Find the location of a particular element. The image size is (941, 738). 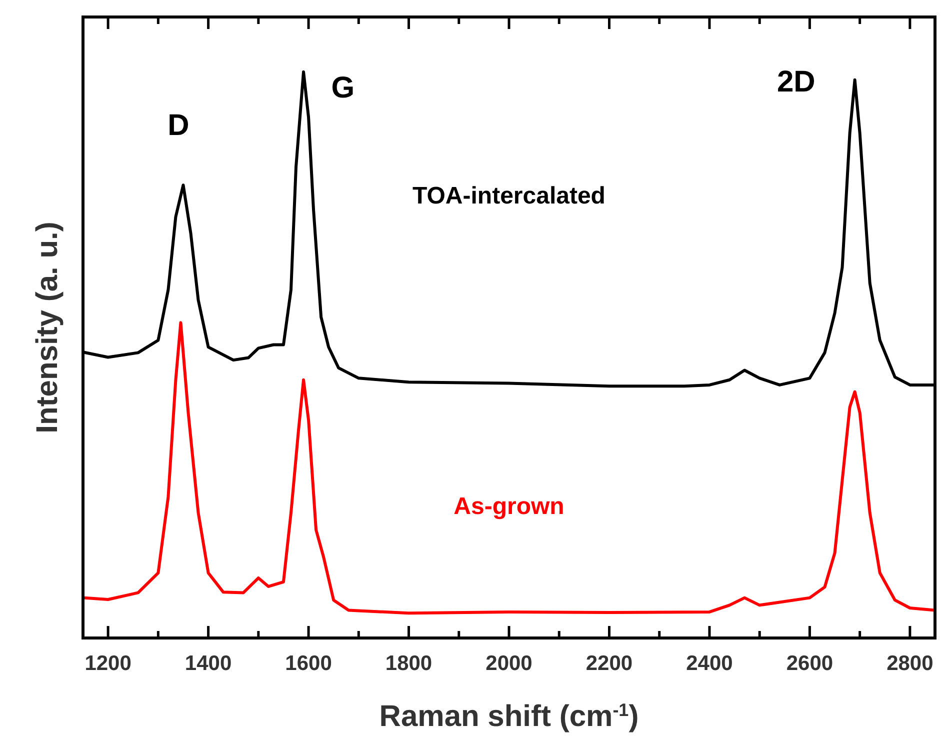

x-tick-label: 2200 is located at coordinates (609, 663).